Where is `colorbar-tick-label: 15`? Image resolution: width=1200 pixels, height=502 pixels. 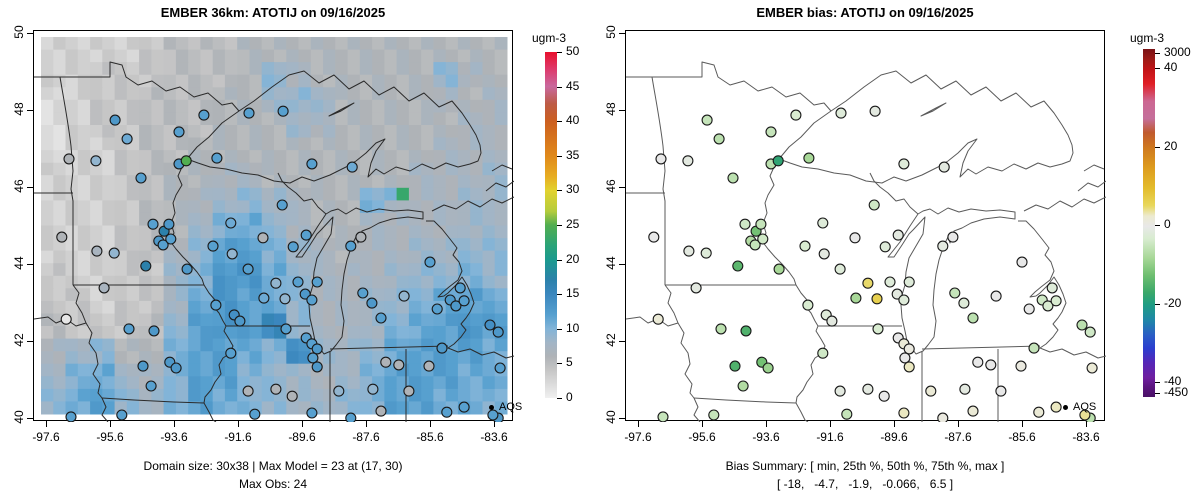 colorbar-tick-label: 15 is located at coordinates (573, 293).